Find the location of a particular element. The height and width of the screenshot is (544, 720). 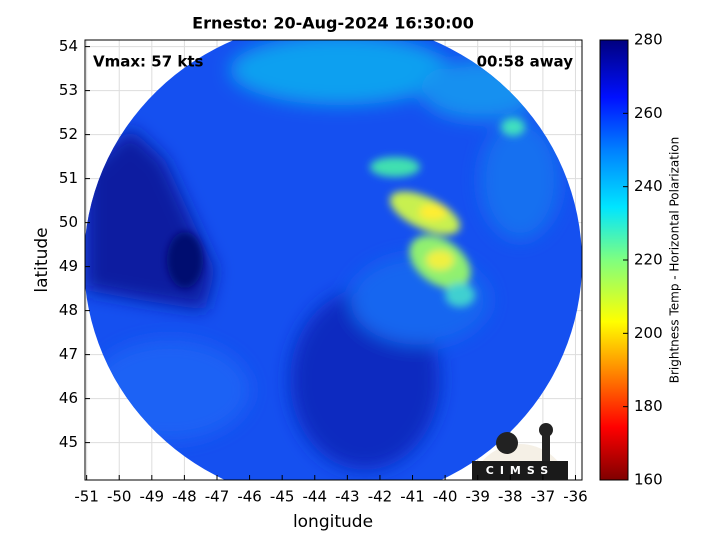

x-tick-label: -40 is located at coordinates (445, 497).